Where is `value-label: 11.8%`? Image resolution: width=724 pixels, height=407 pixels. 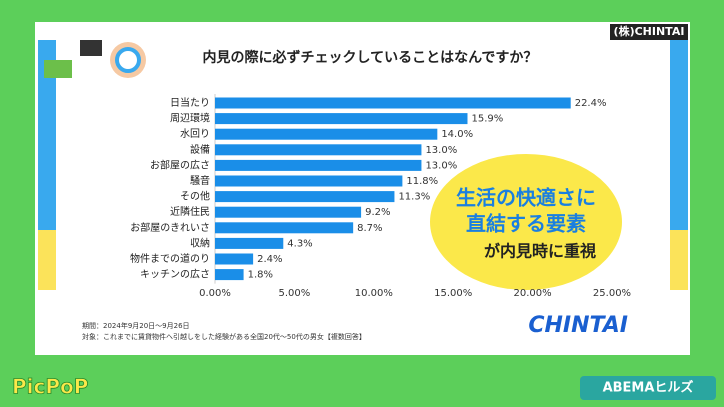 value-label: 11.8% is located at coordinates (422, 181).